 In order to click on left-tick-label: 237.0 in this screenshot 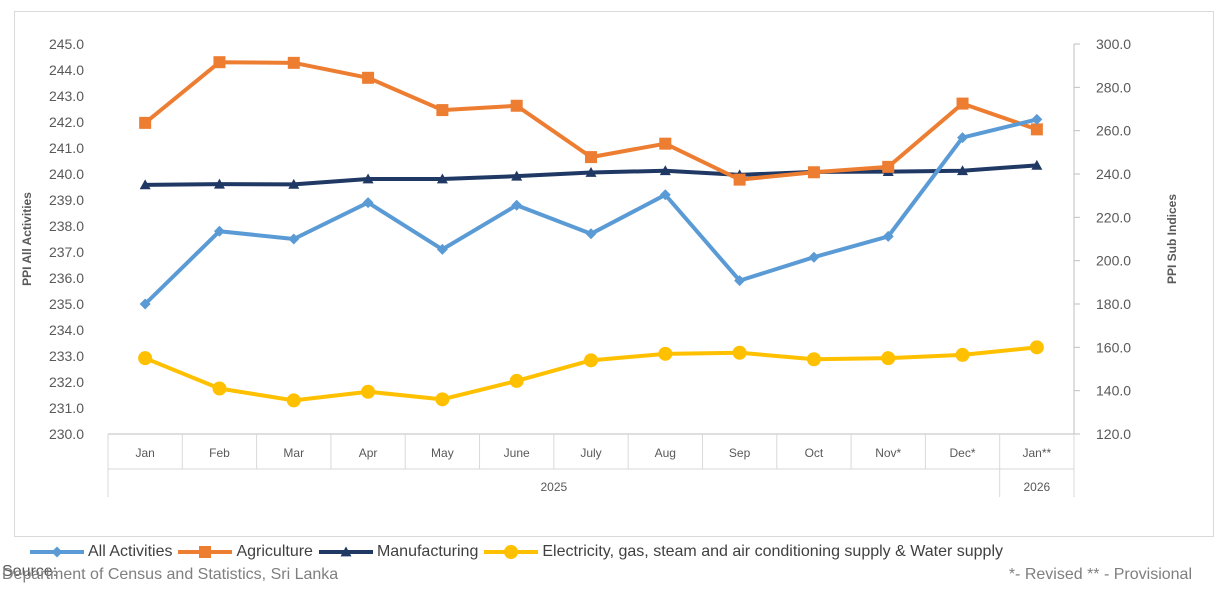, I will do `click(66, 252)`.